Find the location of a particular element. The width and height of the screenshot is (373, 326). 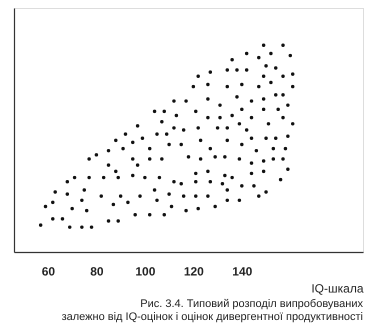

x-tick-label: 100 is located at coordinates (145, 271).